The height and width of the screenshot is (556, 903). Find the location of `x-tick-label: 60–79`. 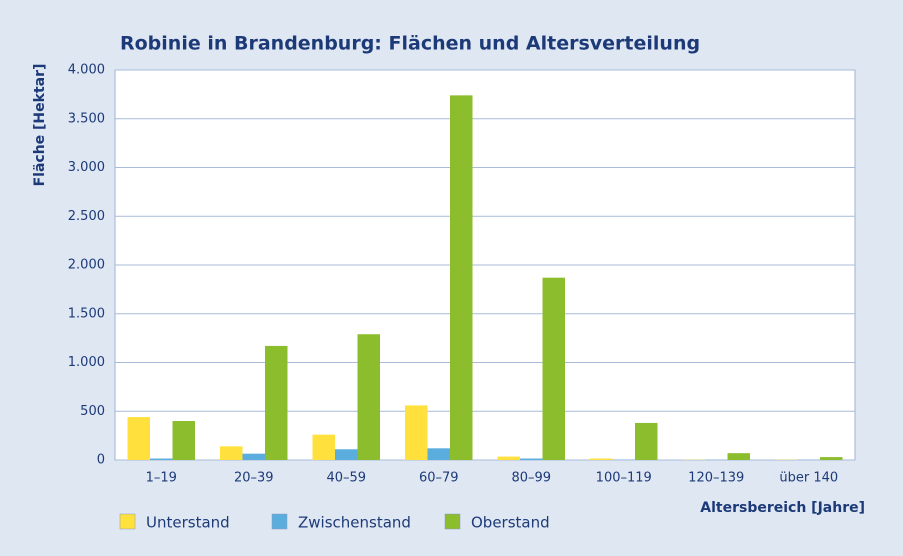

x-tick-label: 60–79 is located at coordinates (439, 478).